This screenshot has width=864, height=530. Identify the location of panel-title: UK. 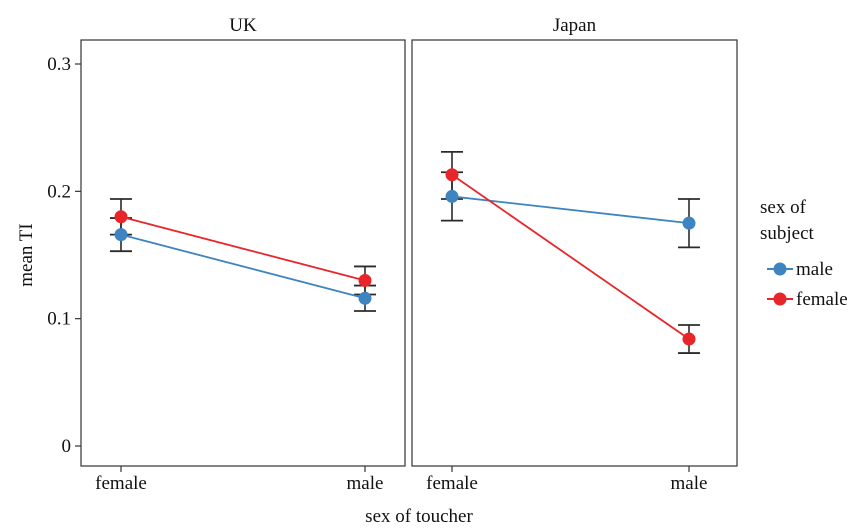
(243, 25).